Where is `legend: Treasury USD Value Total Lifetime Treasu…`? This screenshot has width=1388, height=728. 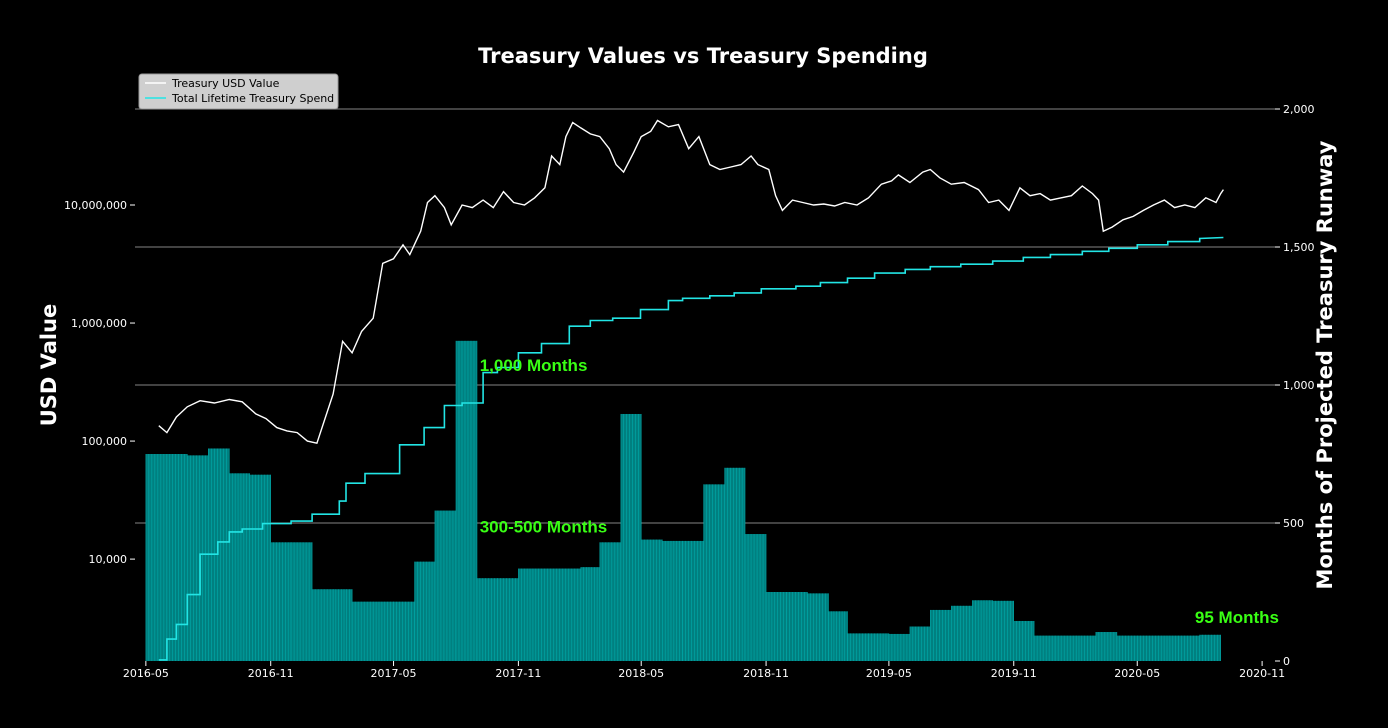 legend: Treasury USD Value Total Lifetime Treasu… is located at coordinates (238, 91).